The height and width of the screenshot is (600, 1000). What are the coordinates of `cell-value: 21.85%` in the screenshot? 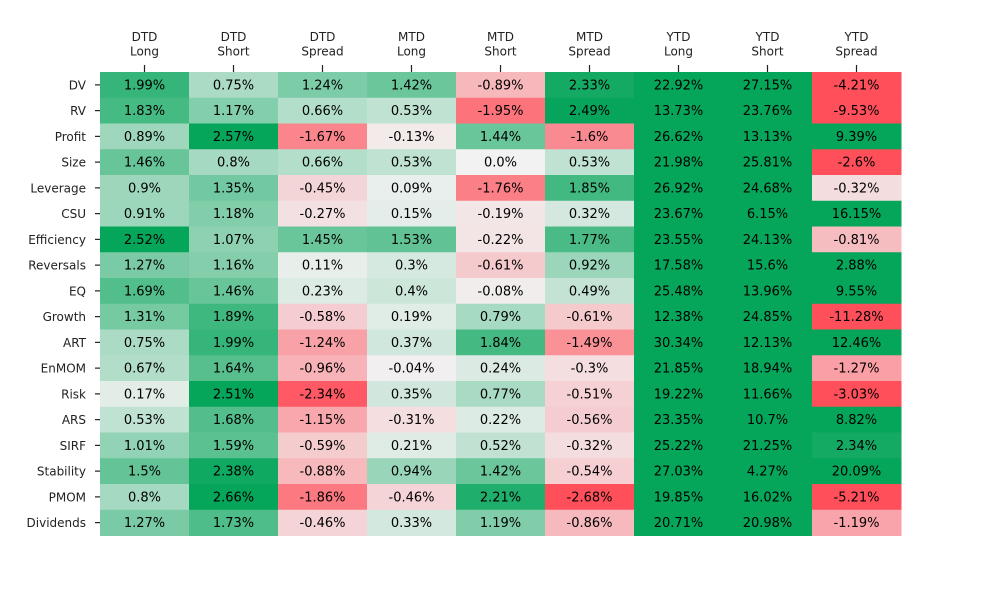 It's located at (679, 369).